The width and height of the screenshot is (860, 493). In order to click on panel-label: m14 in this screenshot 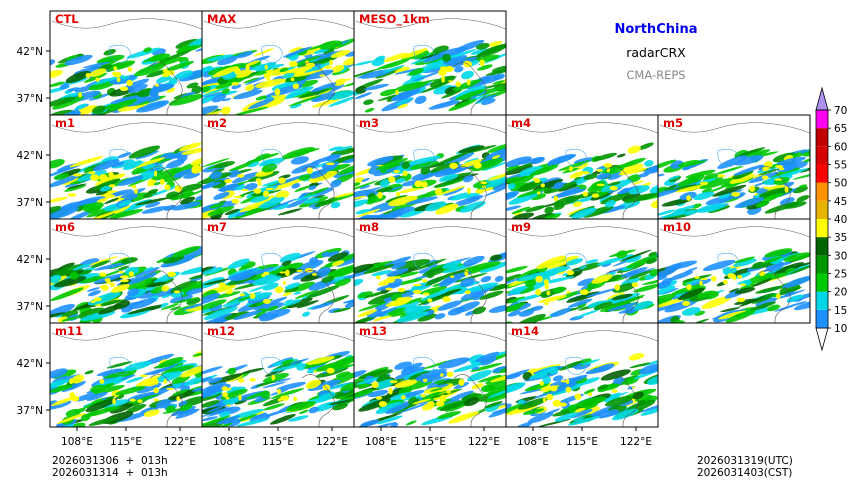, I will do `click(525, 331)`.